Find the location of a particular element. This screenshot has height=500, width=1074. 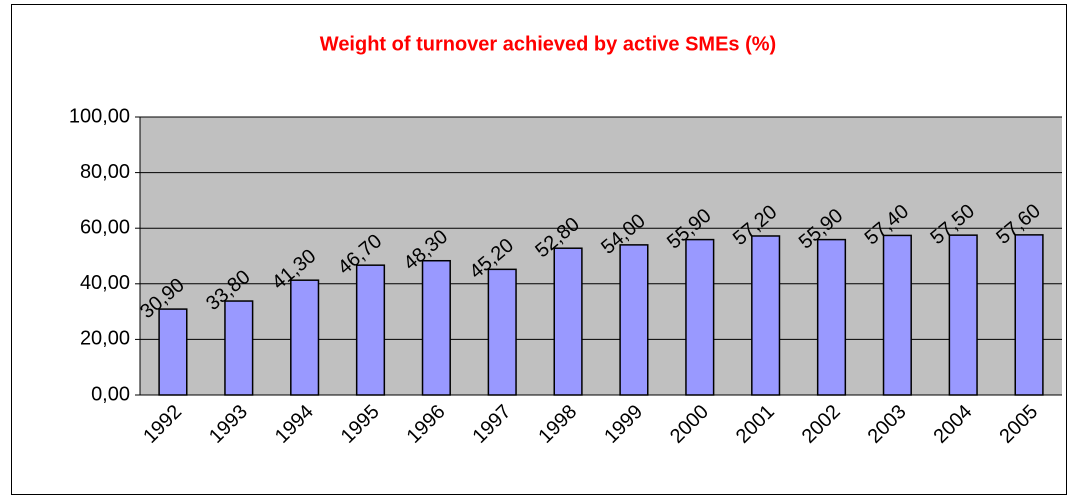

y-tick-label: 100,00 is located at coordinates (99, 116).